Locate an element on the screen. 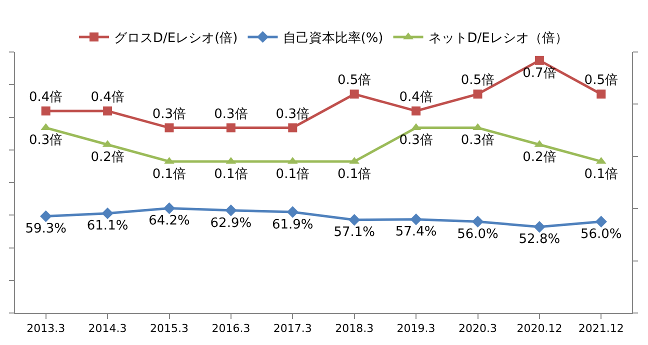 This screenshot has width=648, height=345. legend-label: グロスD/Eレシオ(倍) is located at coordinates (176, 38).